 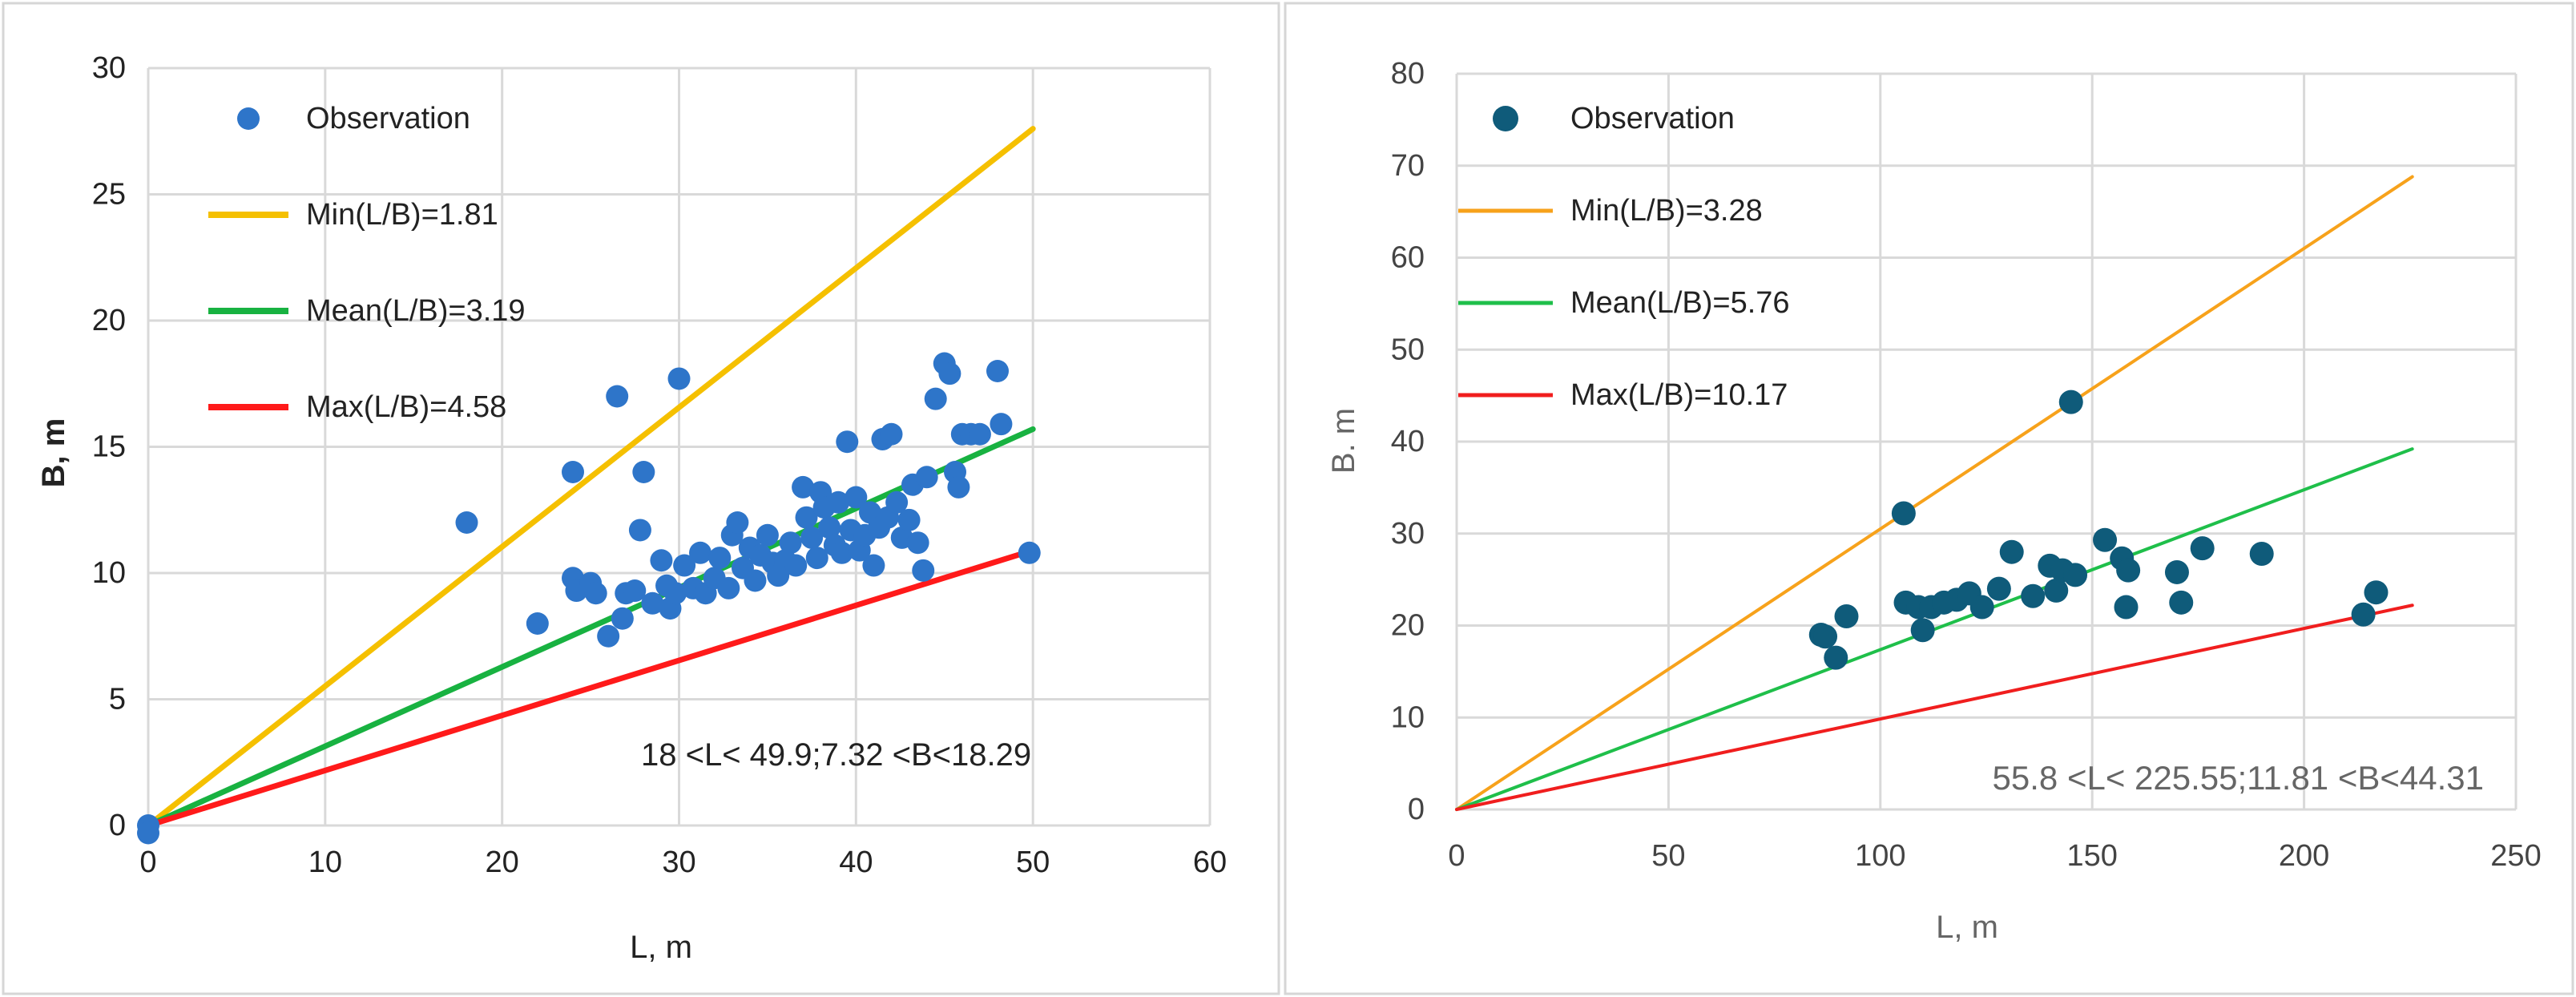 What do you see at coordinates (1408, 626) in the screenshot?
I see `right-y-tick-label: 20` at bounding box center [1408, 626].